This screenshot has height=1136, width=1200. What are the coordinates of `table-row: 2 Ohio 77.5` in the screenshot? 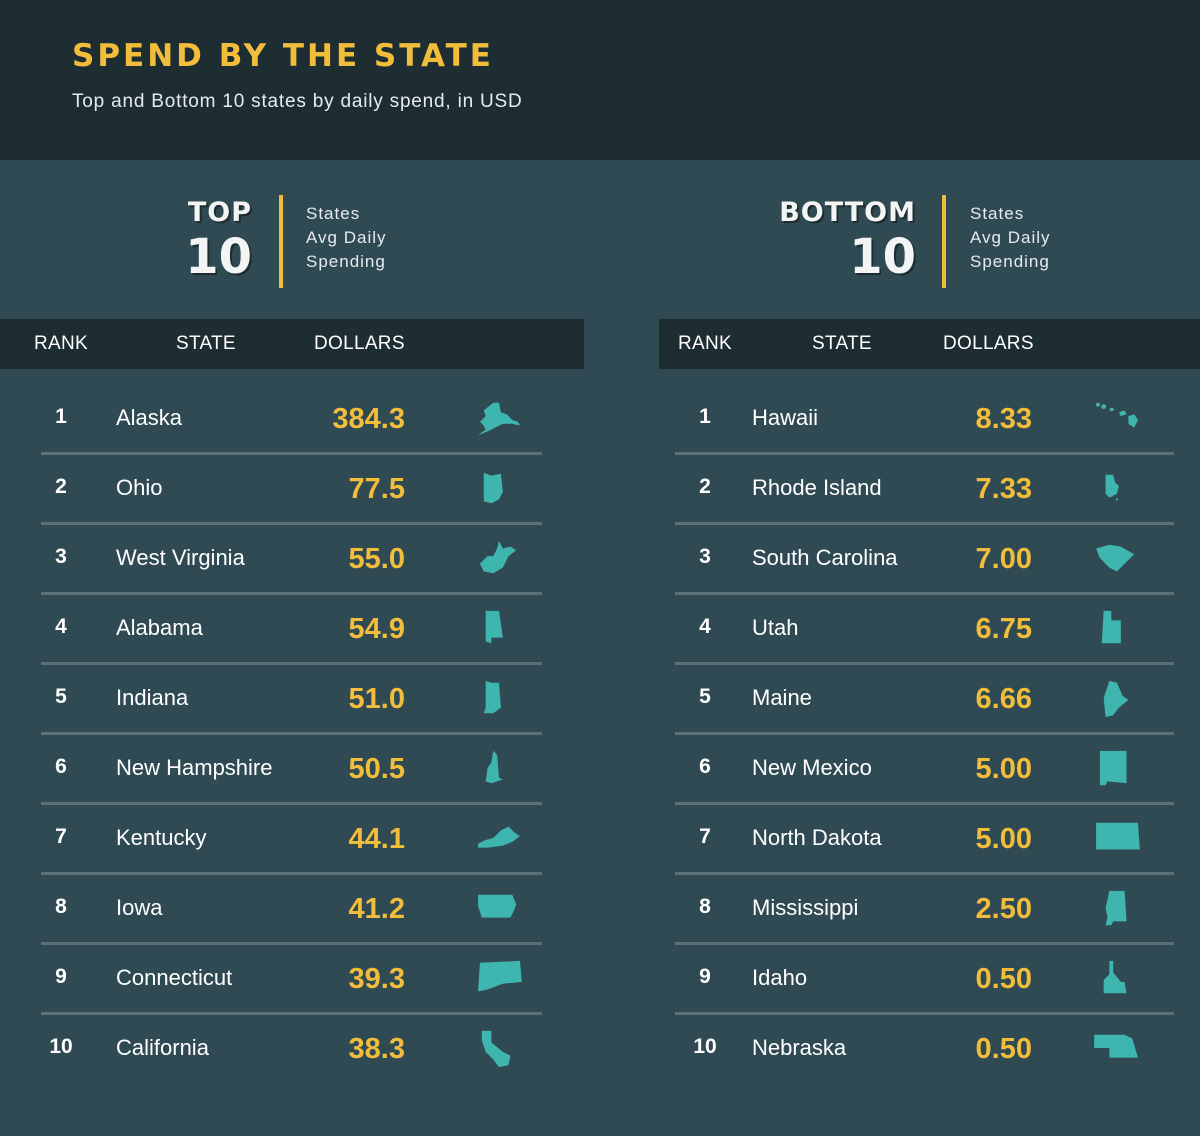 It's located at (291, 489).